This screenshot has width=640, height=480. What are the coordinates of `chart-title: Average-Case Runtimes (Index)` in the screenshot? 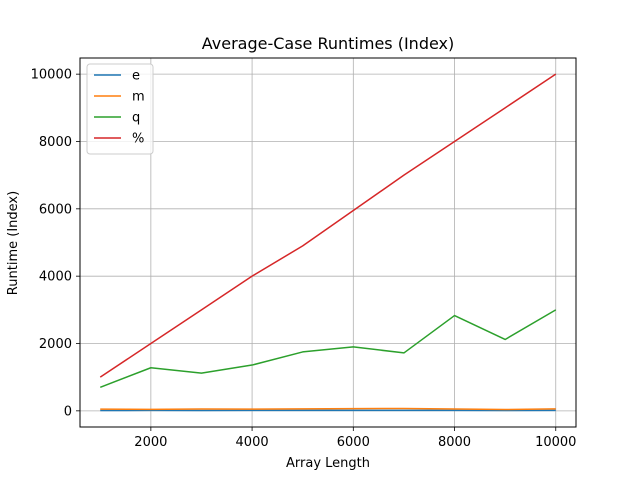 It's located at (328, 43).